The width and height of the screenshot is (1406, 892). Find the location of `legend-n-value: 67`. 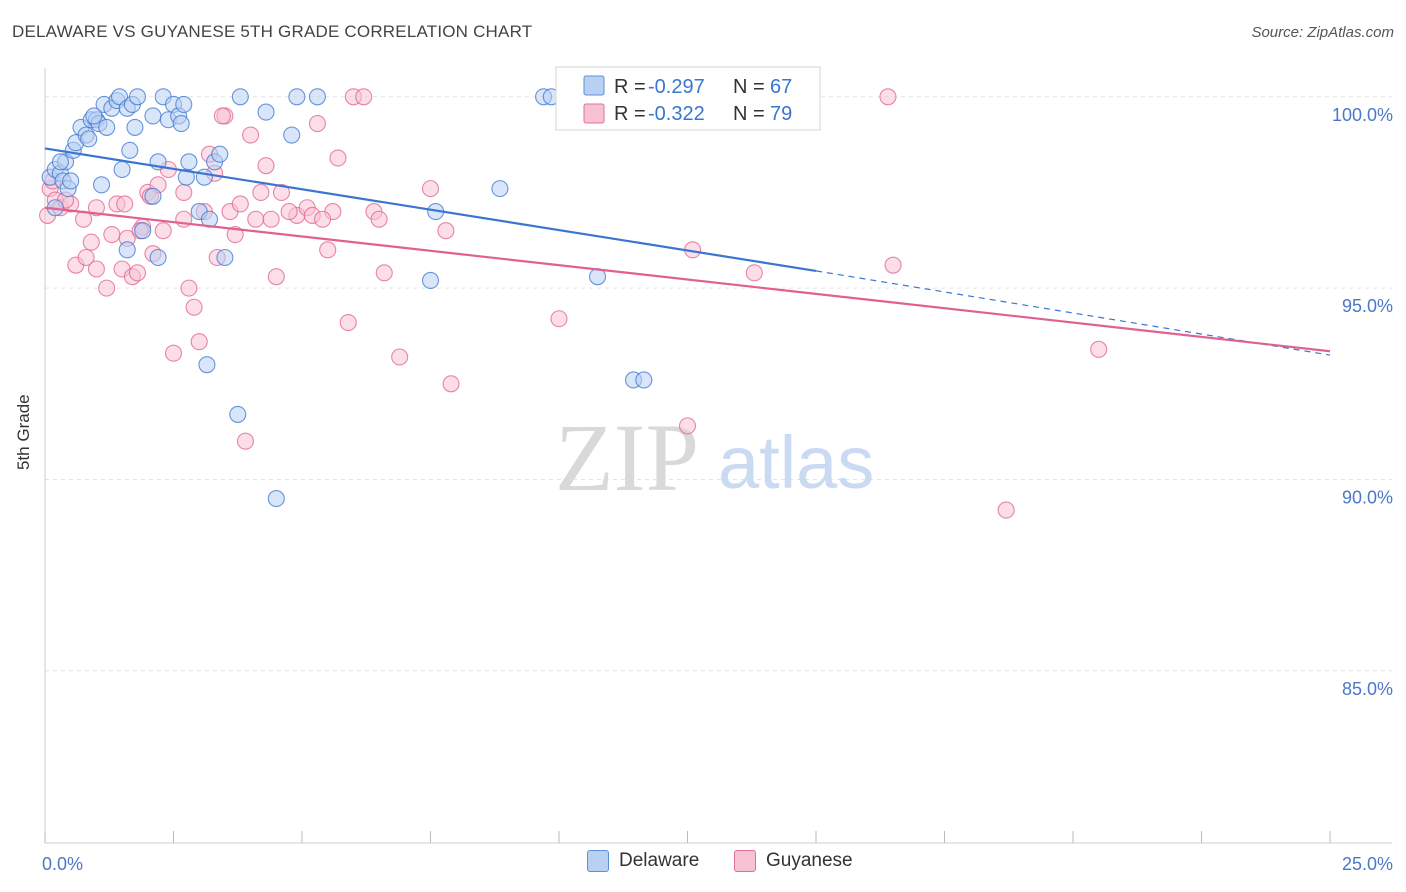

legend-n-value: 67 is located at coordinates (781, 87).